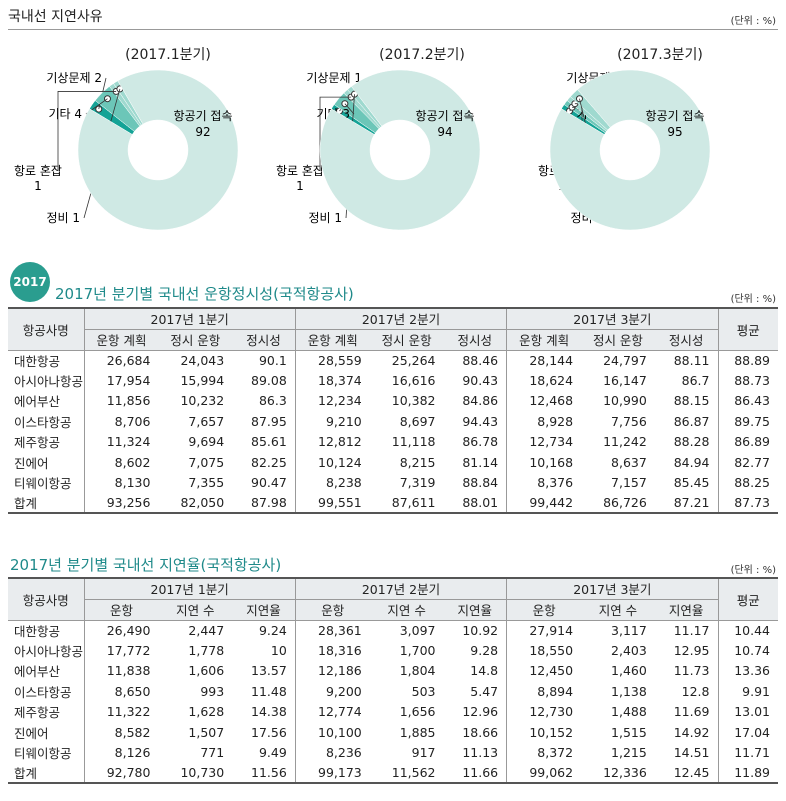 Image resolution: width=786 pixels, height=801 pixels. Describe the element at coordinates (686, 401) in the screenshot. I see `table-cell: 88.15` at that location.